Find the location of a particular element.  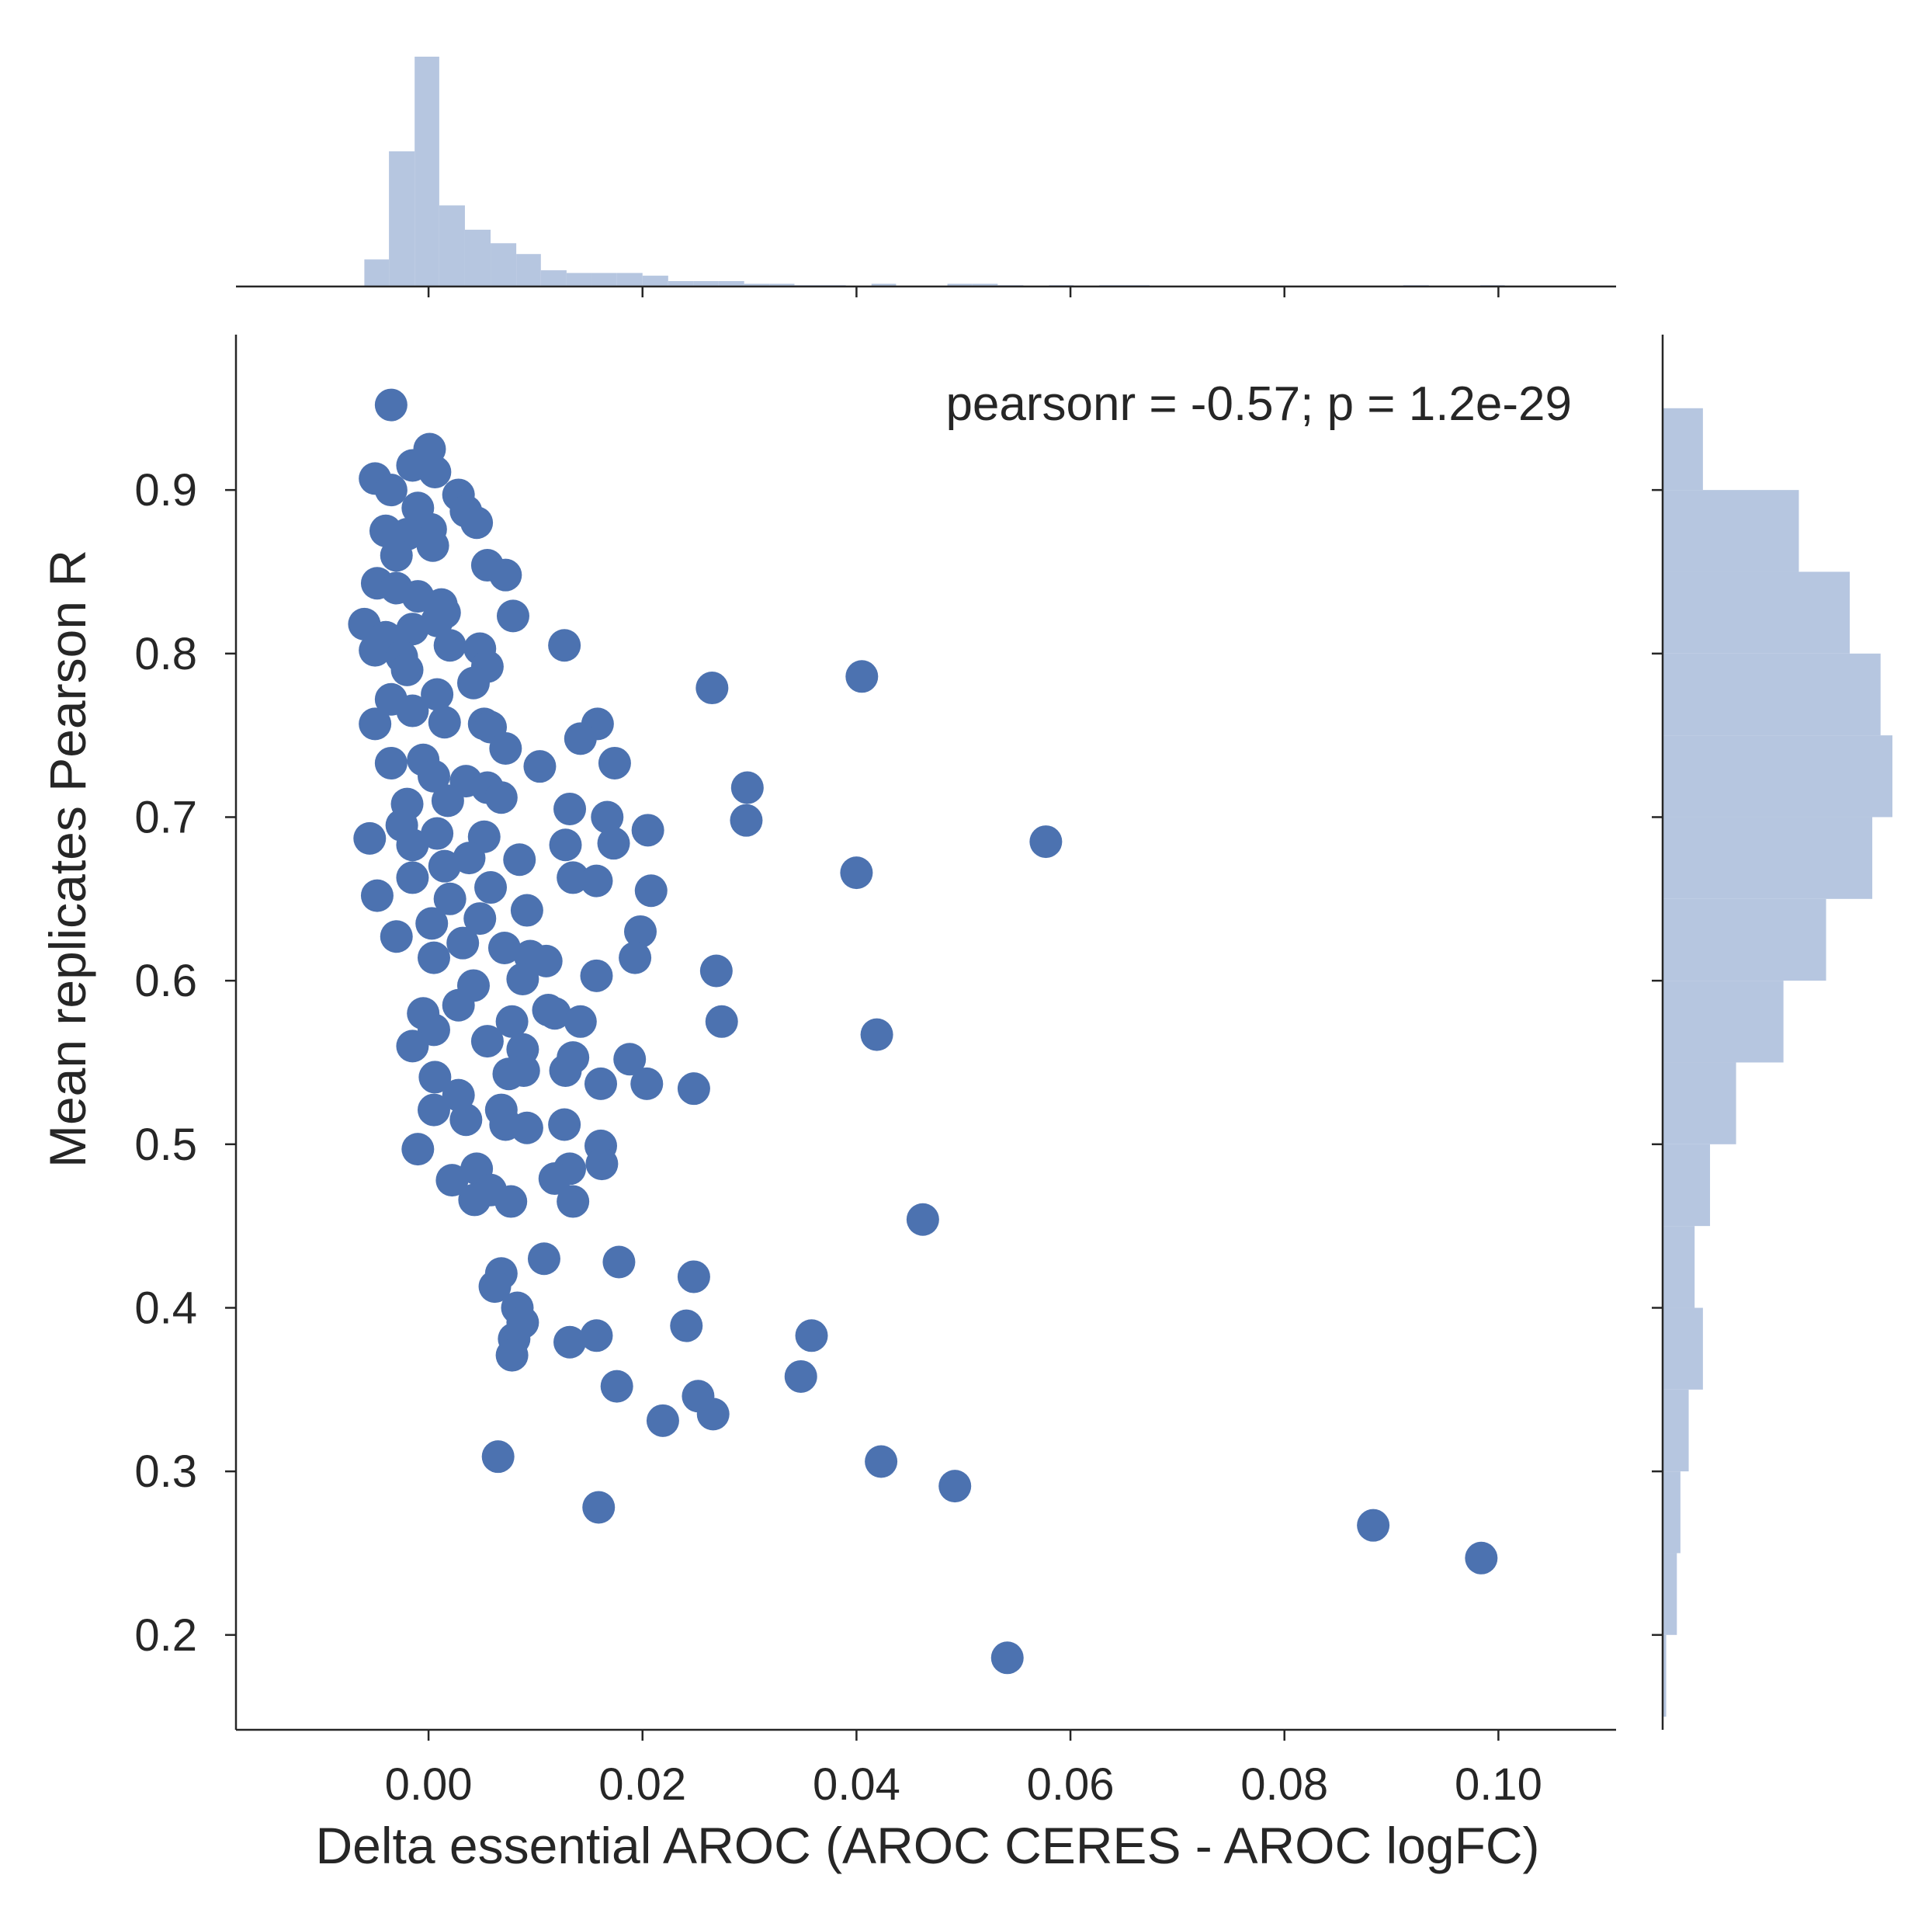

y-tick-label: 0.9 is located at coordinates (165, 490).